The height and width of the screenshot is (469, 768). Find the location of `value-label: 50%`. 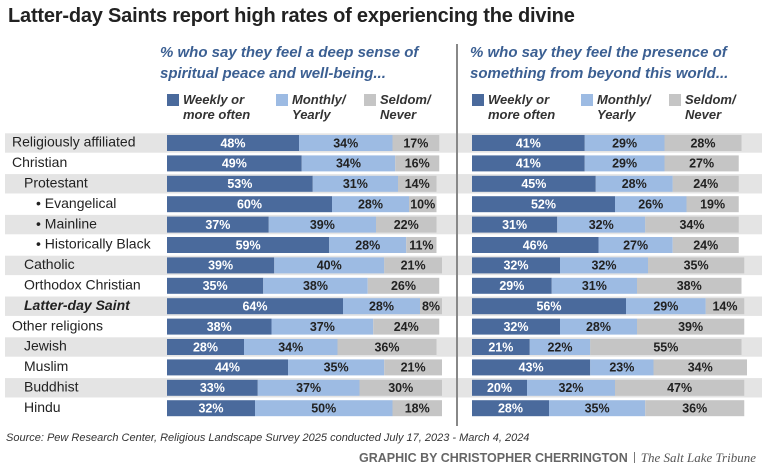

value-label: 50% is located at coordinates (323, 408).